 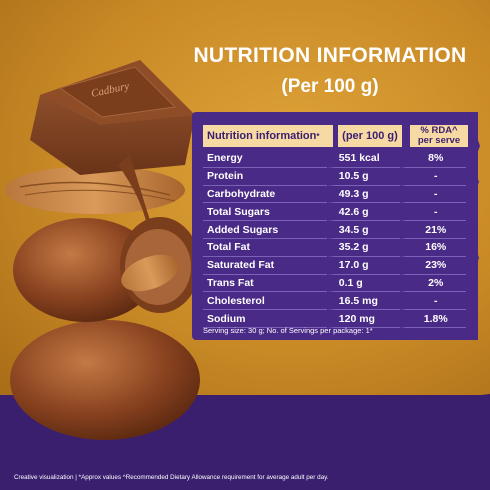 What do you see at coordinates (363, 195) in the screenshot?
I see `nutrient-value: 49.3 g` at bounding box center [363, 195].